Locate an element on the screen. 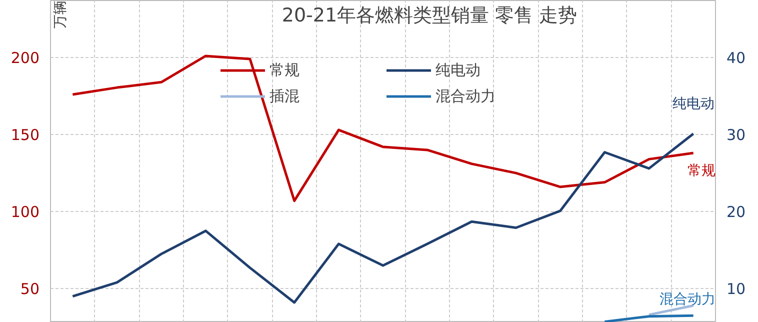 The height and width of the screenshot is (322, 758). legend-label: 混合动力 is located at coordinates (466, 96).